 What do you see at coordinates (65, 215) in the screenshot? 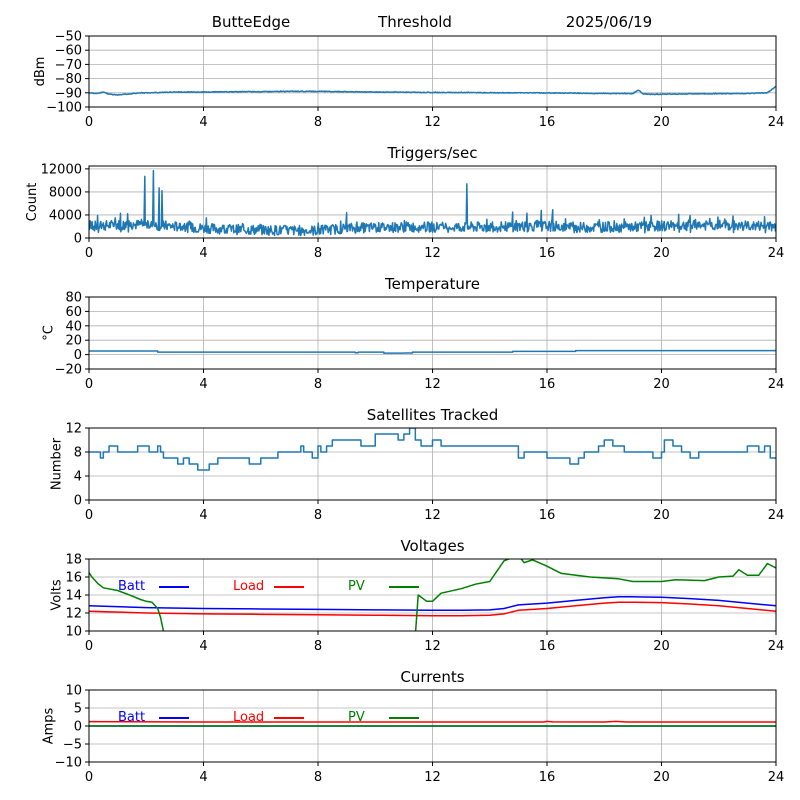
I see `y-tick-label: 4000` at bounding box center [65, 215].